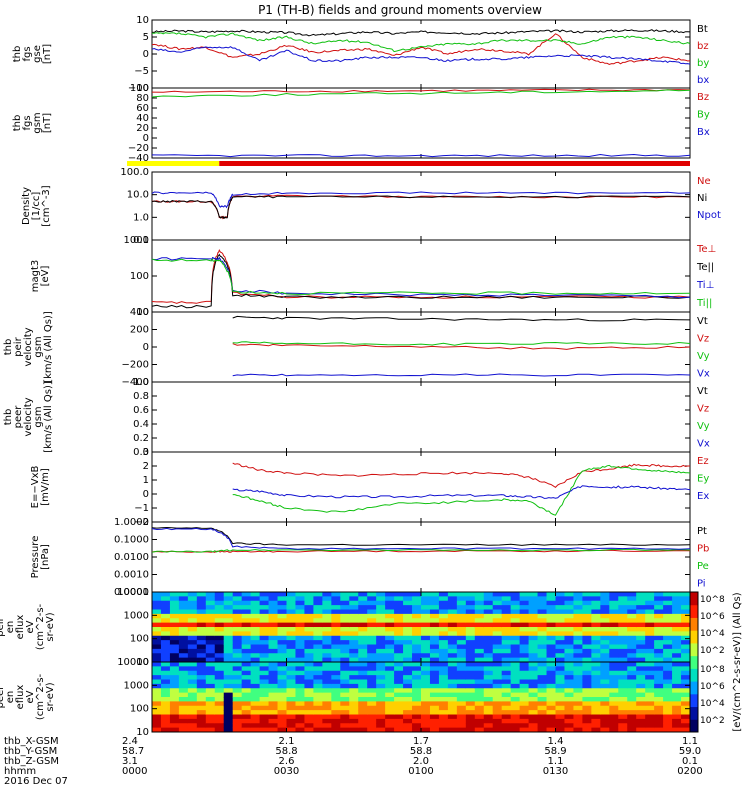 This screenshot has height=800, width=750. What do you see at coordinates (32, 54) in the screenshot?
I see `y-axis-label: thb fgs gse [nT]` at bounding box center [32, 54].